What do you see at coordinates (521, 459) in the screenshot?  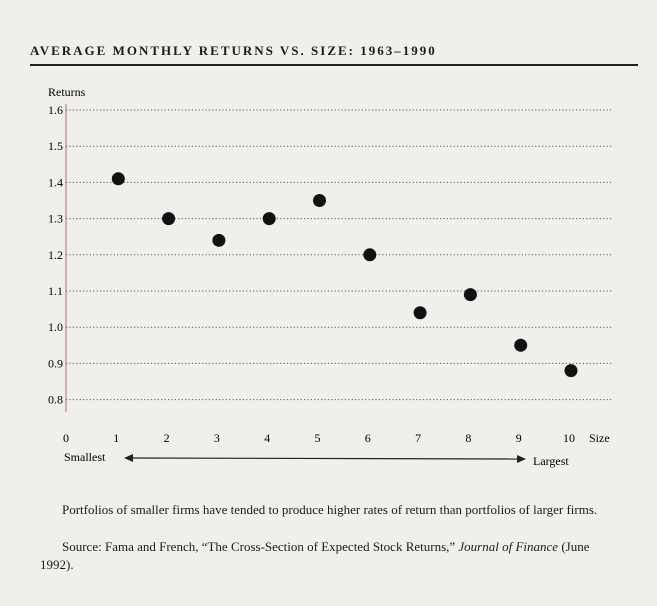 I see `arrow-head-right` at bounding box center [521, 459].